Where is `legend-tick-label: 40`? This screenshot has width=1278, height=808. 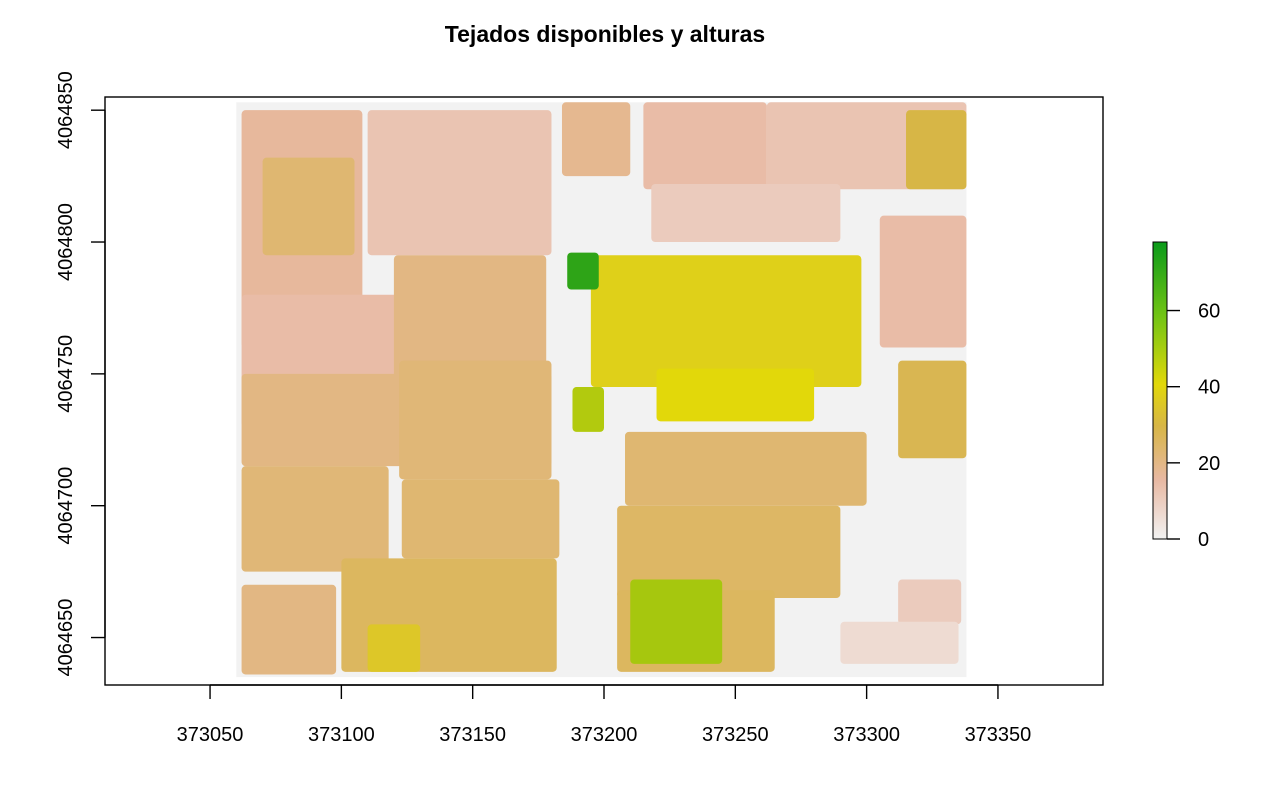 legend-tick-label: 40 is located at coordinates (1209, 388).